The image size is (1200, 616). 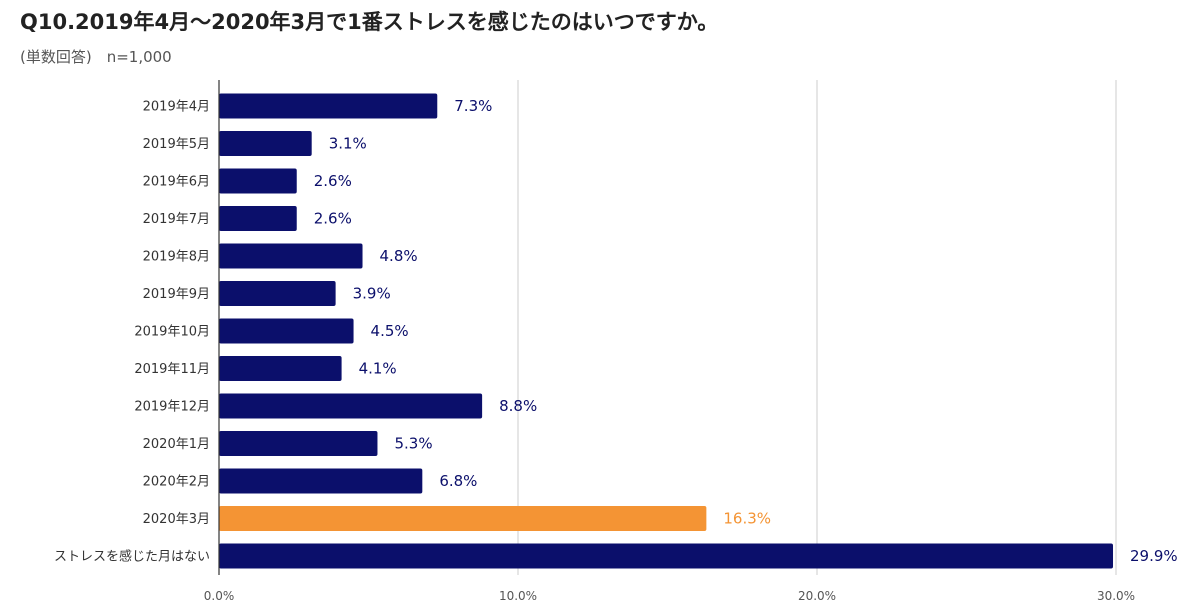 What do you see at coordinates (176, 482) in the screenshot?
I see `category-label: 2020年2月` at bounding box center [176, 482].